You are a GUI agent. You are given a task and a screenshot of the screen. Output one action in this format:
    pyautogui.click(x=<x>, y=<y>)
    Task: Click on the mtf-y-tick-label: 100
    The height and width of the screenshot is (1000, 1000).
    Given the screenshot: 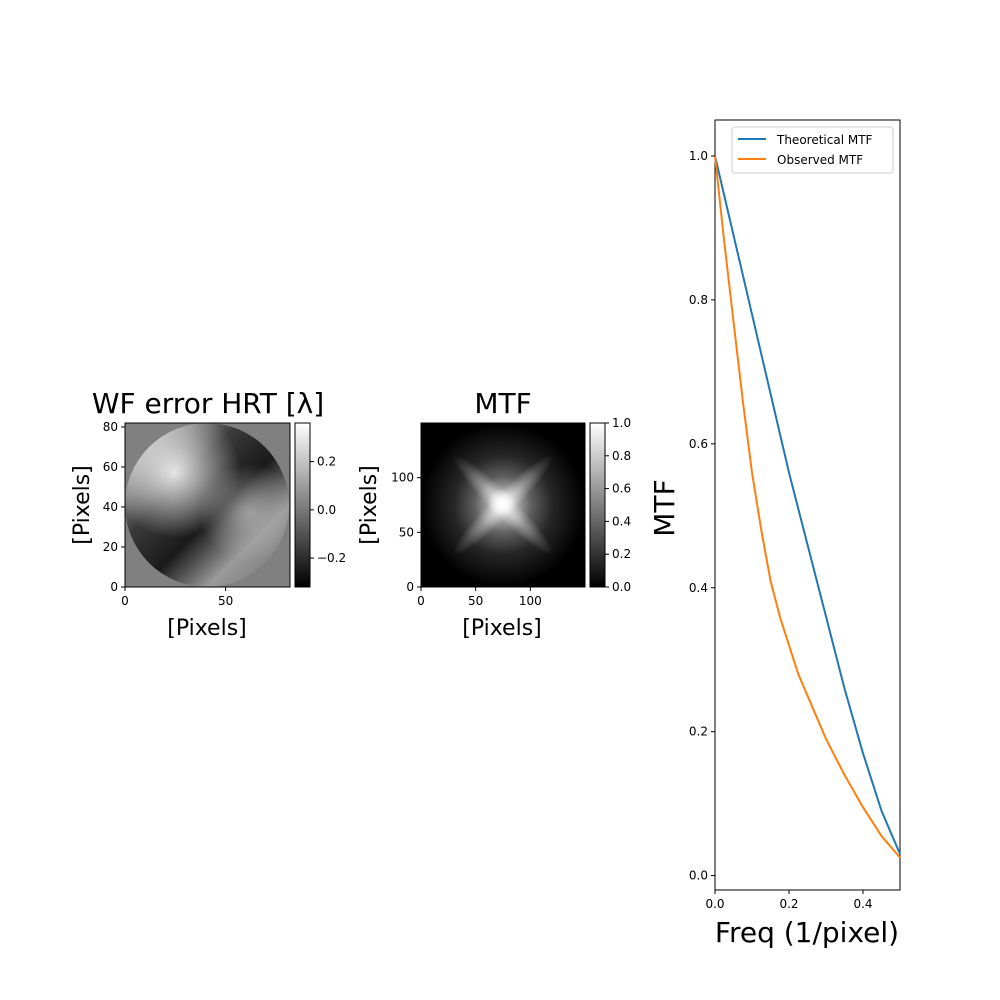 What is the action you would take?
    pyautogui.click(x=402, y=478)
    